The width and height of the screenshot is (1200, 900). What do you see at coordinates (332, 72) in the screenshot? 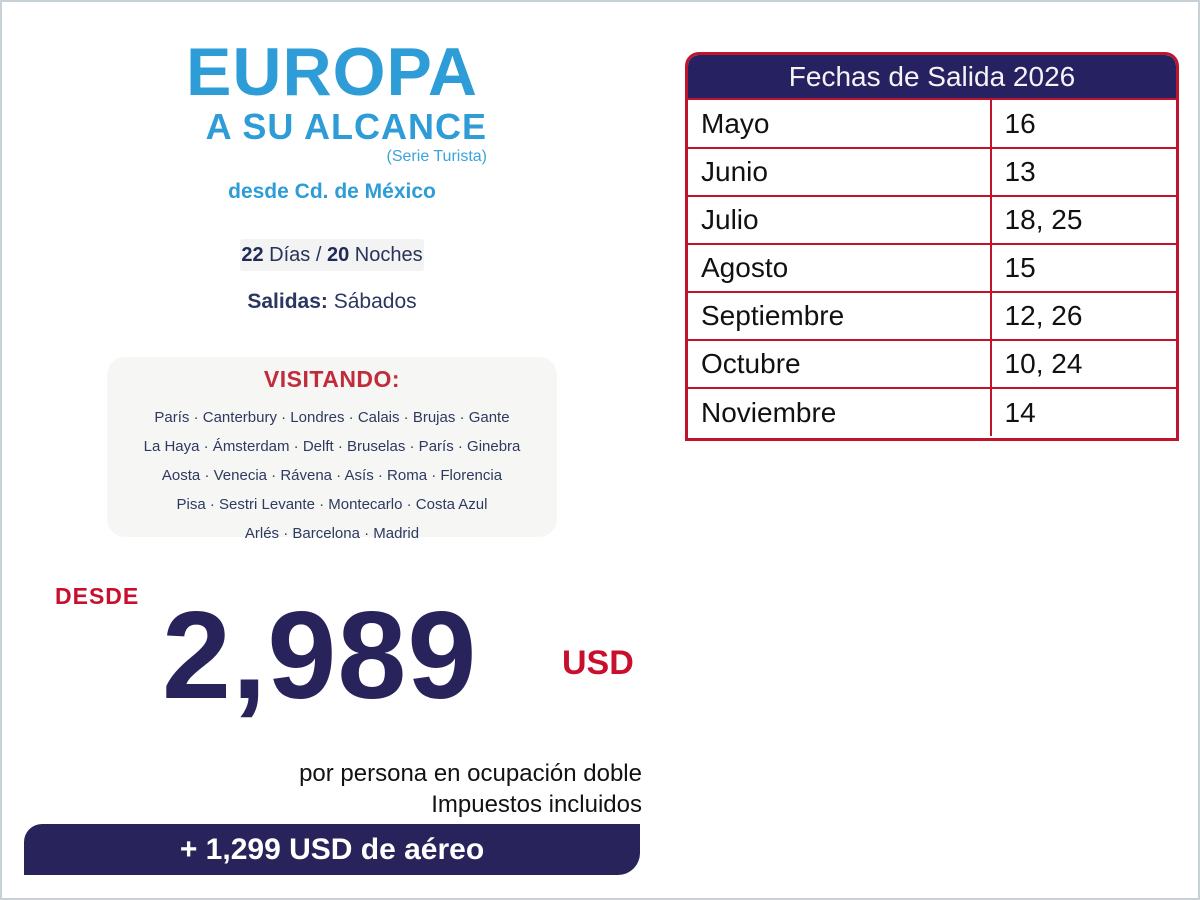
I see `brand-title: EUROPA` at bounding box center [332, 72].